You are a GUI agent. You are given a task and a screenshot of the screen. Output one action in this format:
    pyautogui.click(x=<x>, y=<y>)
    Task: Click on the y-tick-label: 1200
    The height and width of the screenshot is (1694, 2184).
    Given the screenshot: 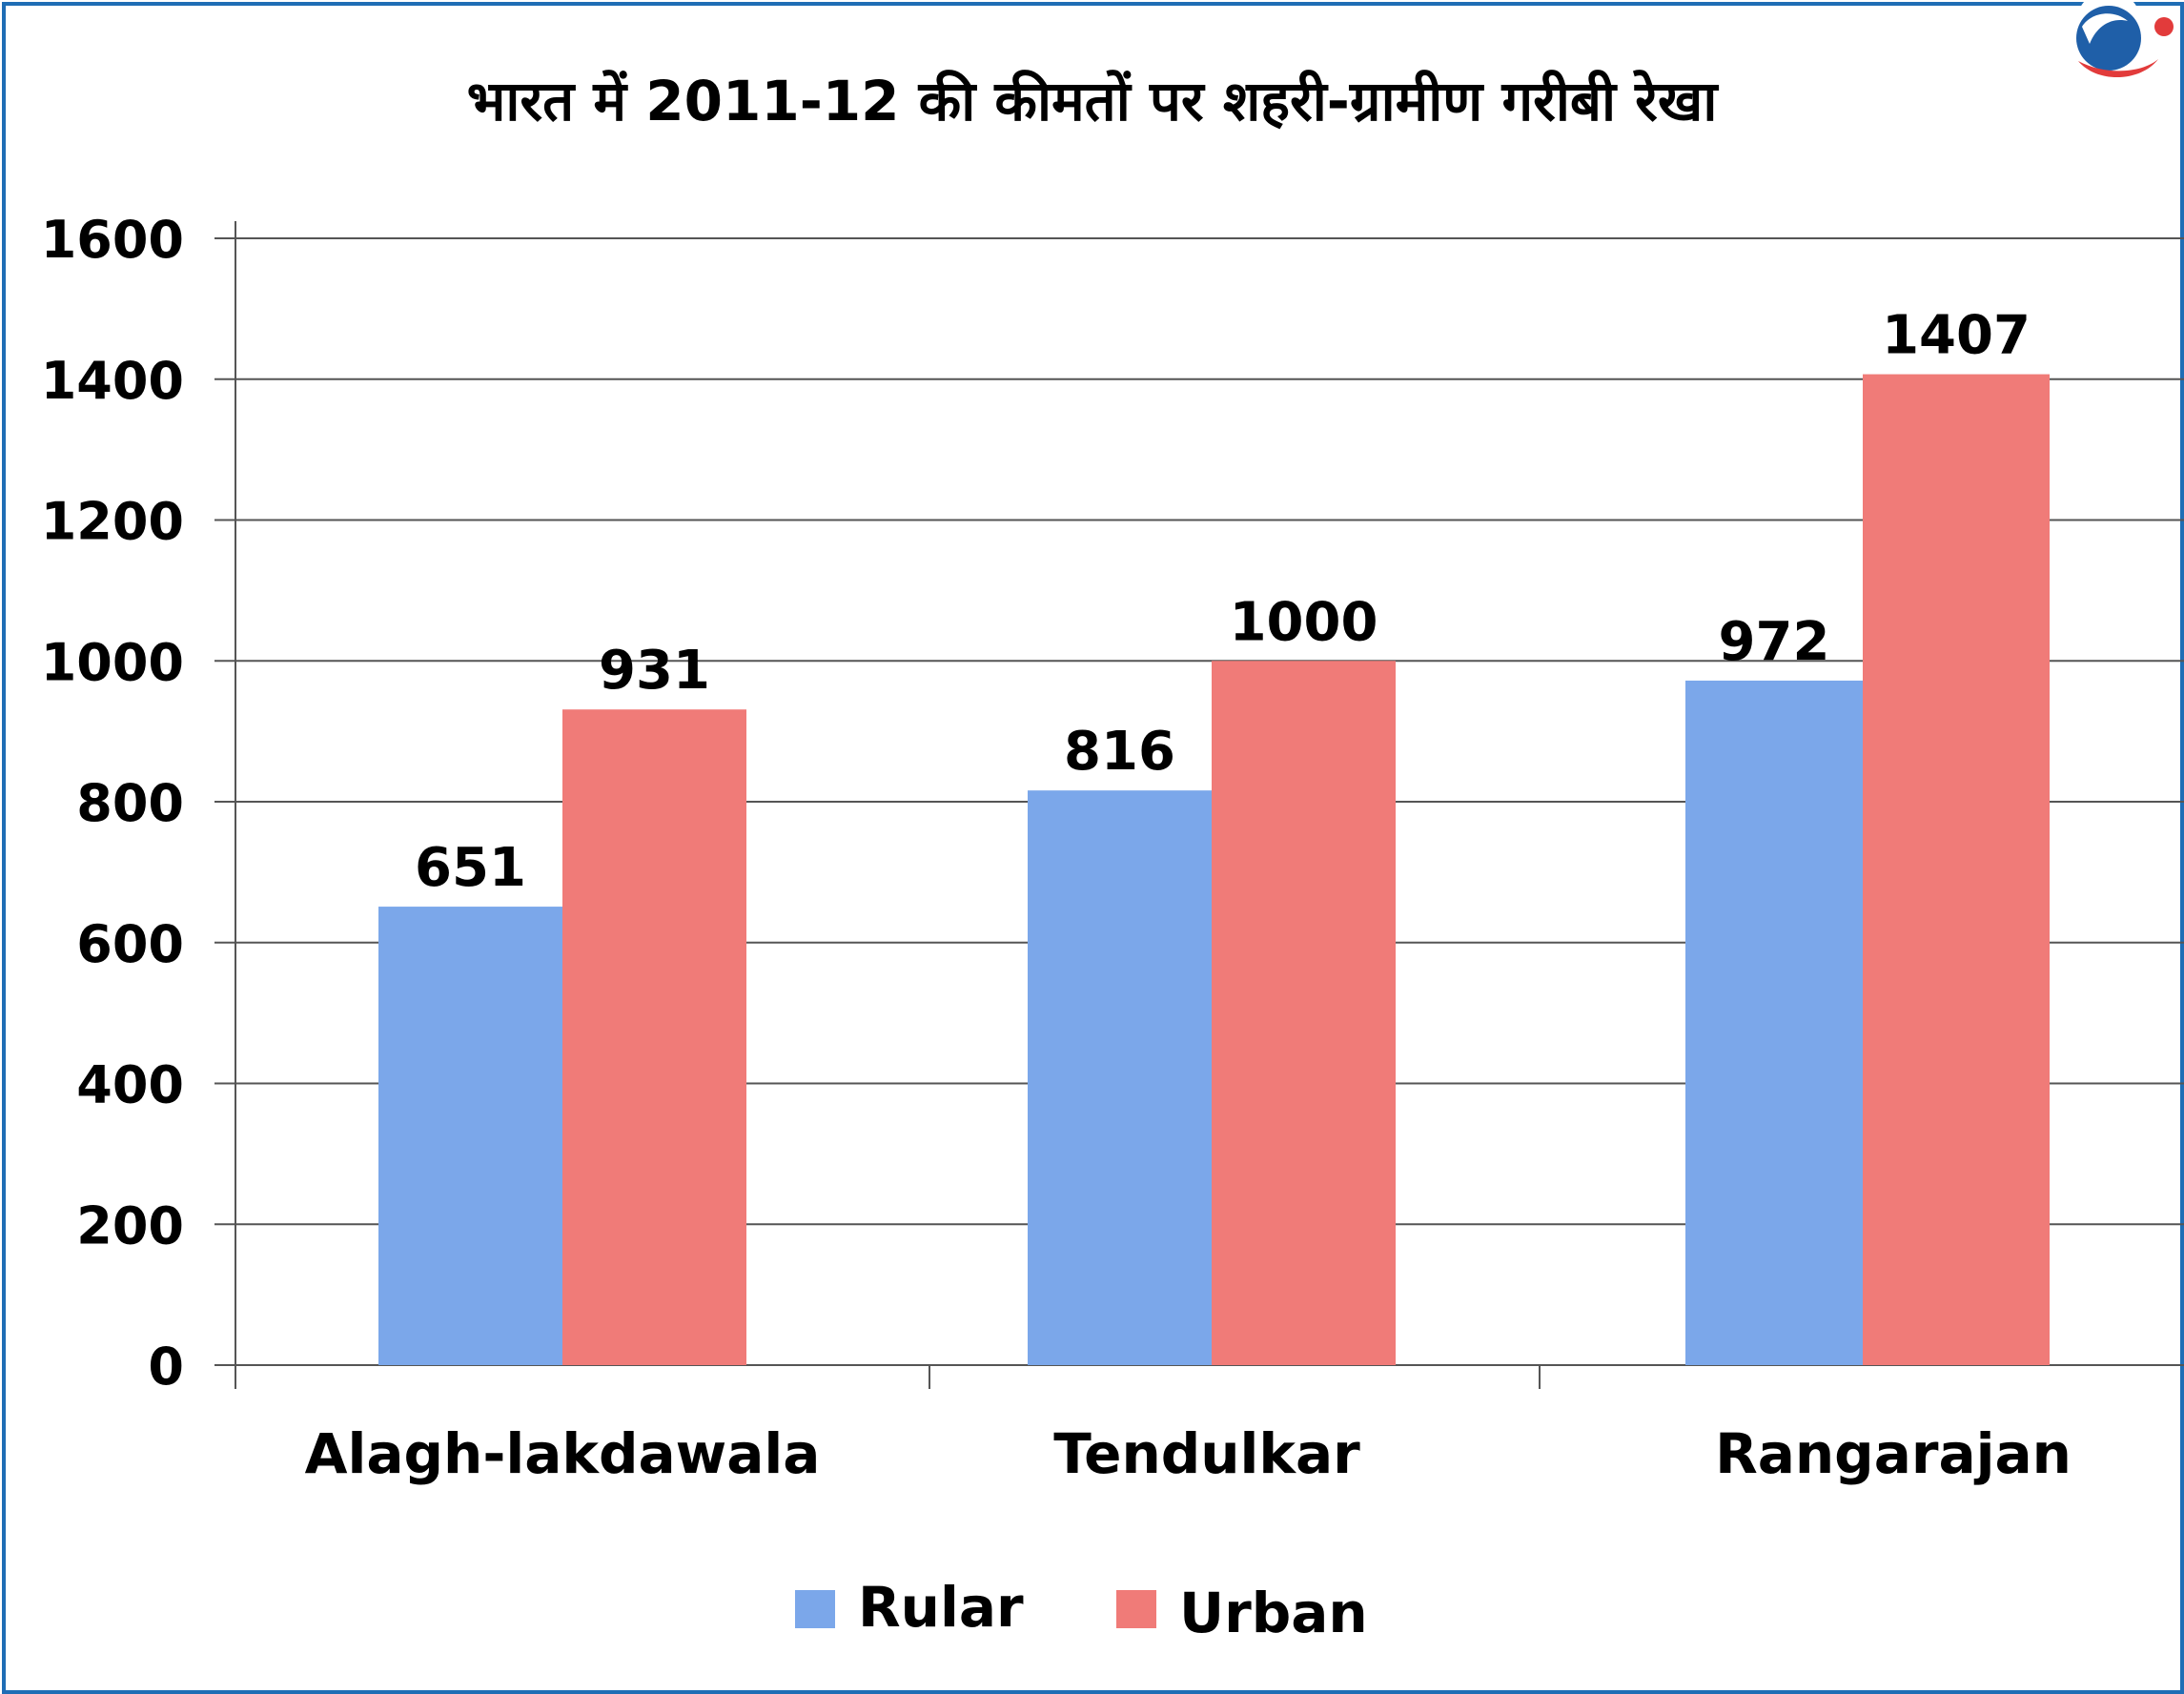 What is the action you would take?
    pyautogui.click(x=112, y=522)
    